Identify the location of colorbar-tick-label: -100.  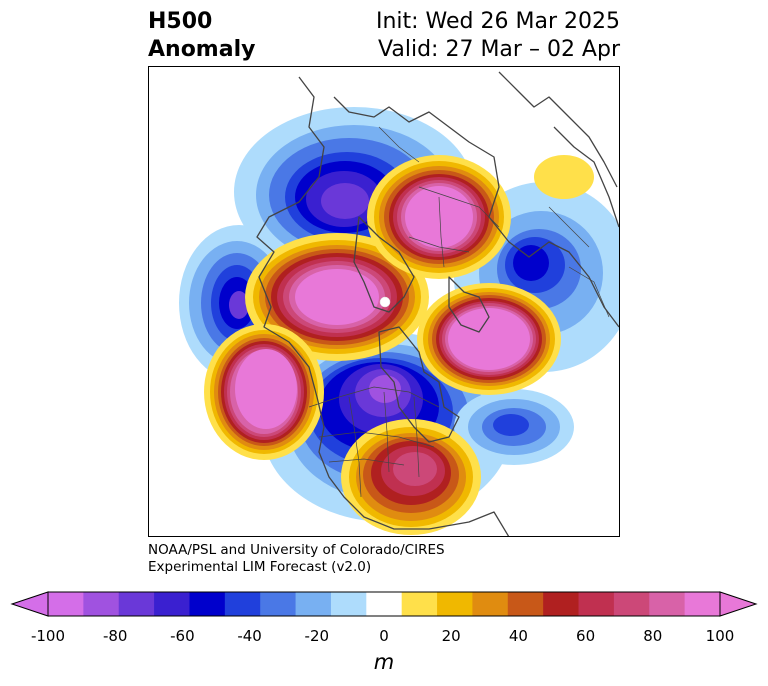
(48, 636).